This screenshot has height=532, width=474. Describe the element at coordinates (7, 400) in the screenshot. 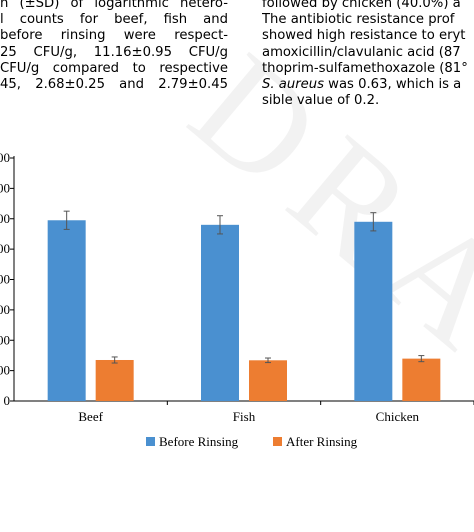

I see `y-tick-label: 0` at that location.